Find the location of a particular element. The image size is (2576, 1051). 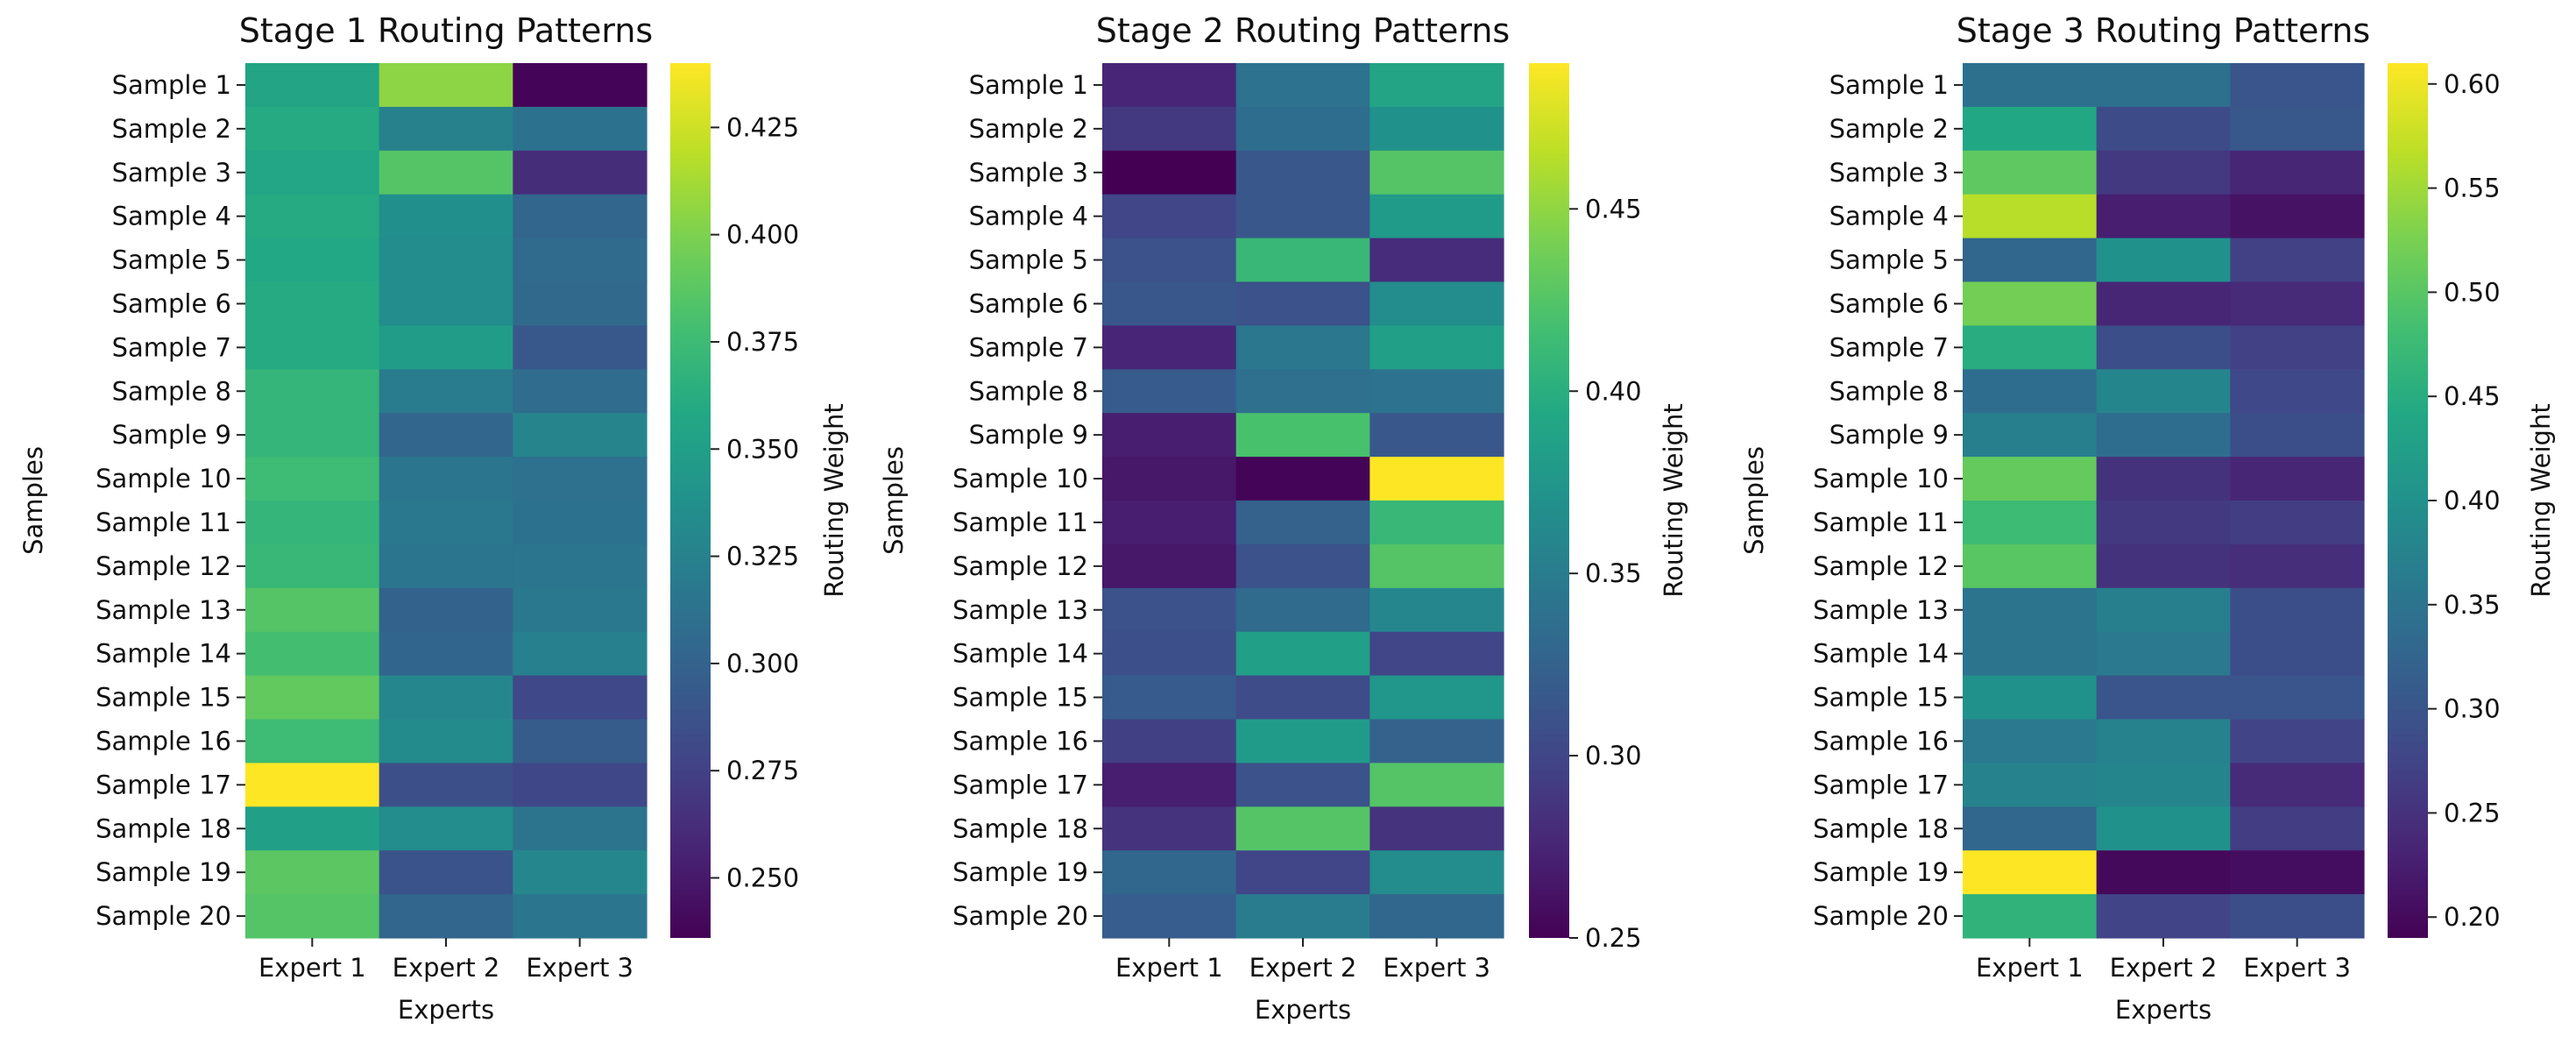

colorbar-tick-label: 0.425 is located at coordinates (762, 127).